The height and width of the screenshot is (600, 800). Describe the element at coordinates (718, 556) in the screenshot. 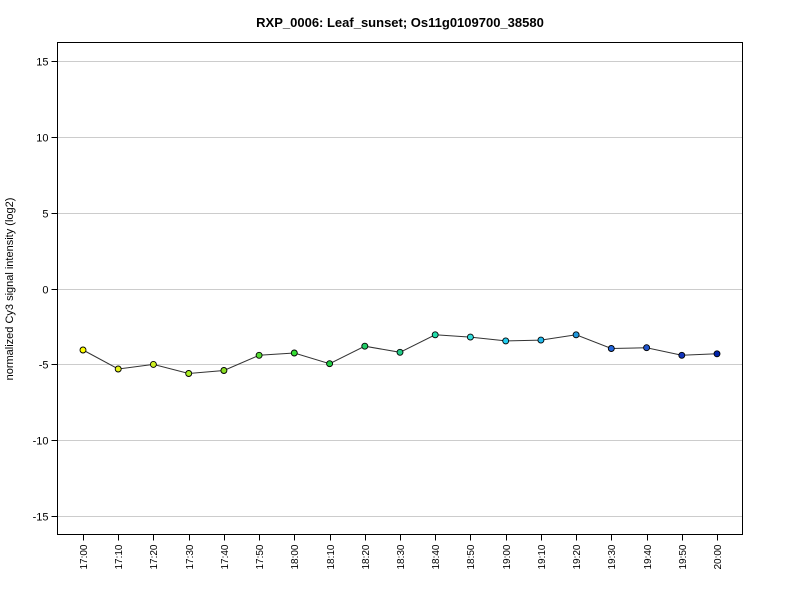

I see `x-tick-label: 20:00` at that location.